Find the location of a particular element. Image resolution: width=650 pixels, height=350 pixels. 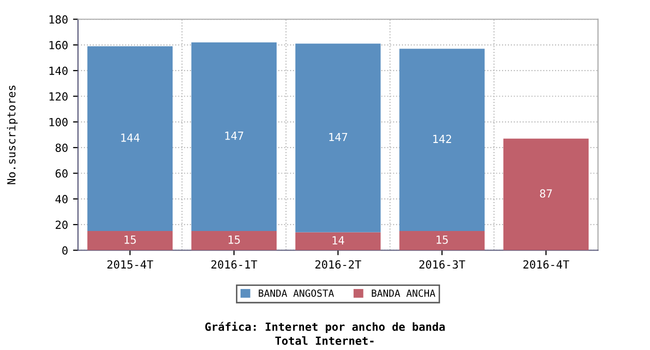

data-label: 87 is located at coordinates (546, 193).